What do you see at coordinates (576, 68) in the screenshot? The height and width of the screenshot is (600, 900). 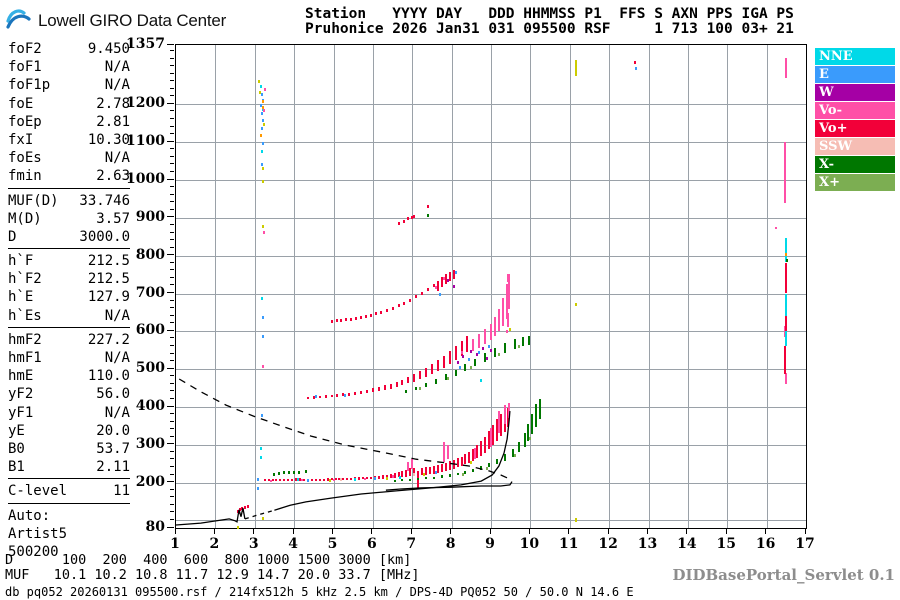 I see `data-bar-top-strays-yellow` at bounding box center [576, 68].